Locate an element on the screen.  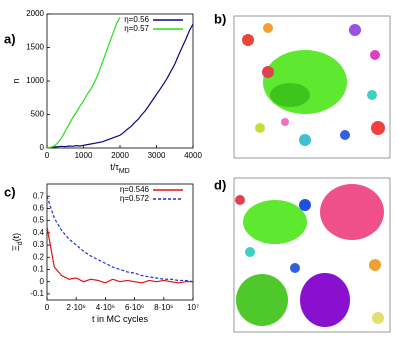
label-part: n is located at coordinates (16, 80).